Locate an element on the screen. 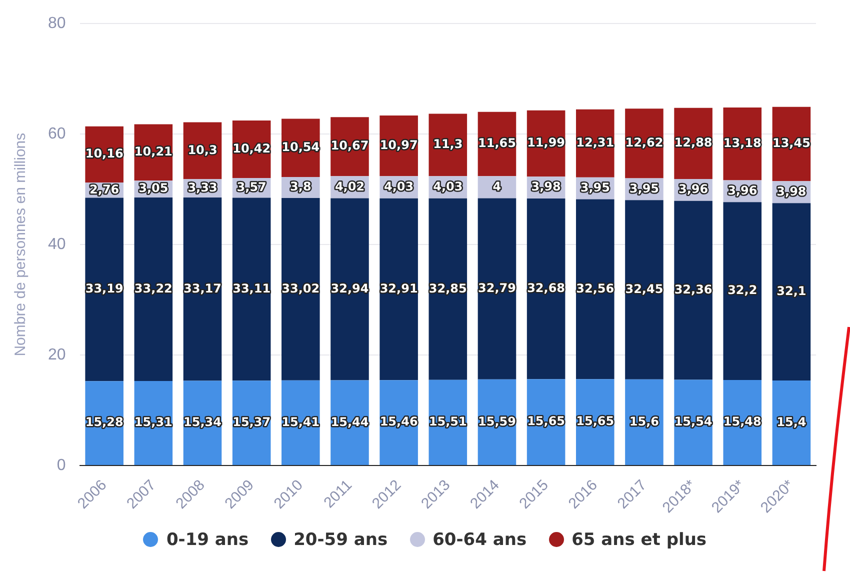 The width and height of the screenshot is (850, 573). data-label: 32,68 is located at coordinates (546, 287).